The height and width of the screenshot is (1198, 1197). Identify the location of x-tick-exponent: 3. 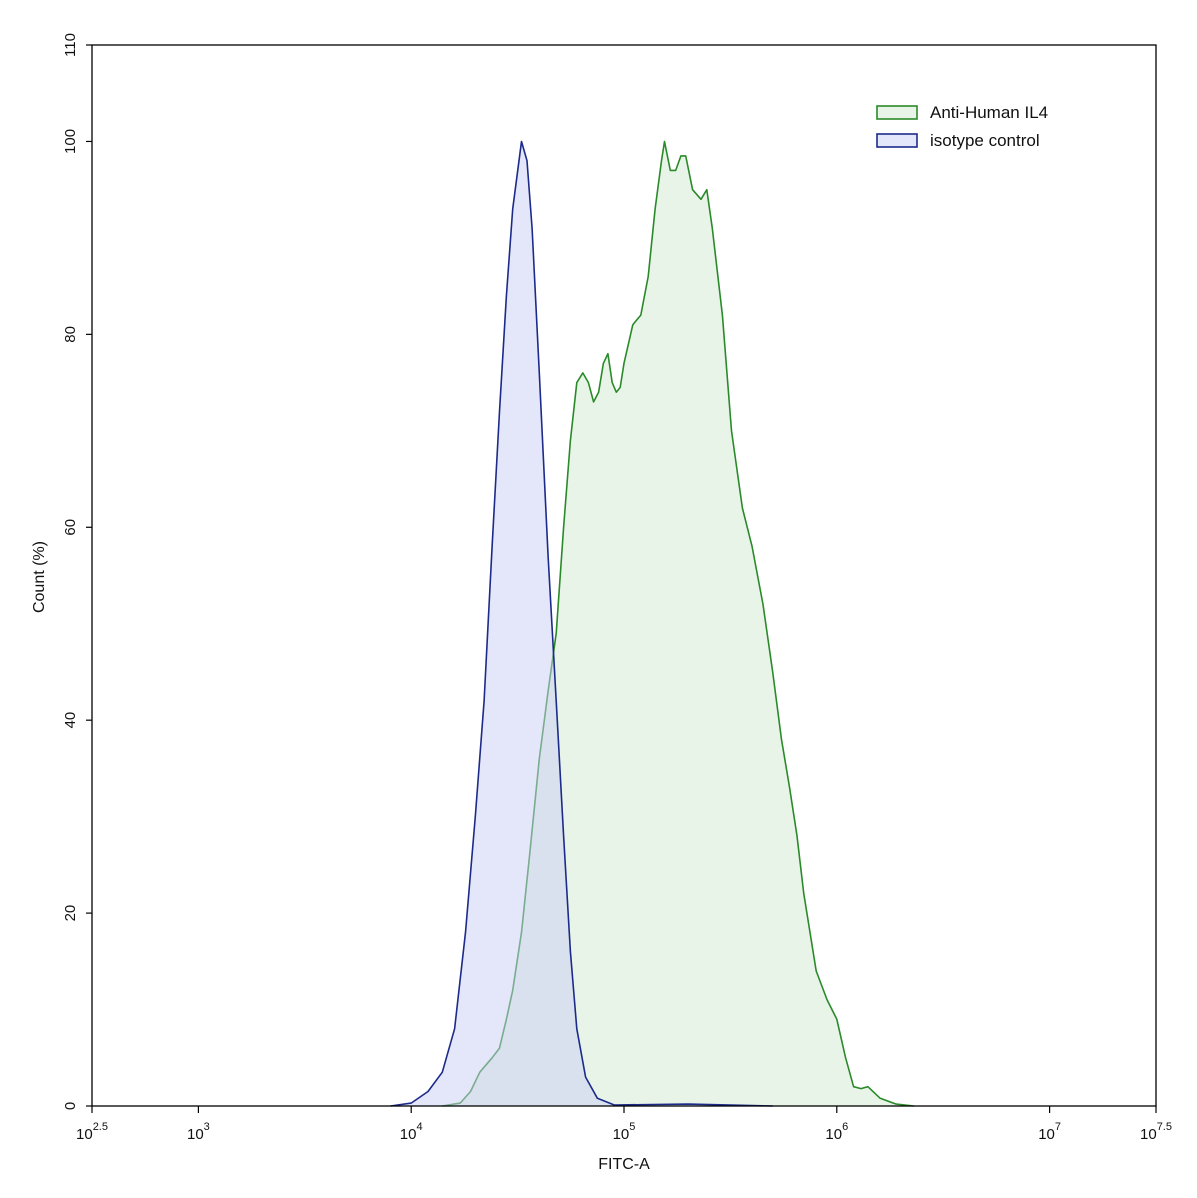
(207, 1127).